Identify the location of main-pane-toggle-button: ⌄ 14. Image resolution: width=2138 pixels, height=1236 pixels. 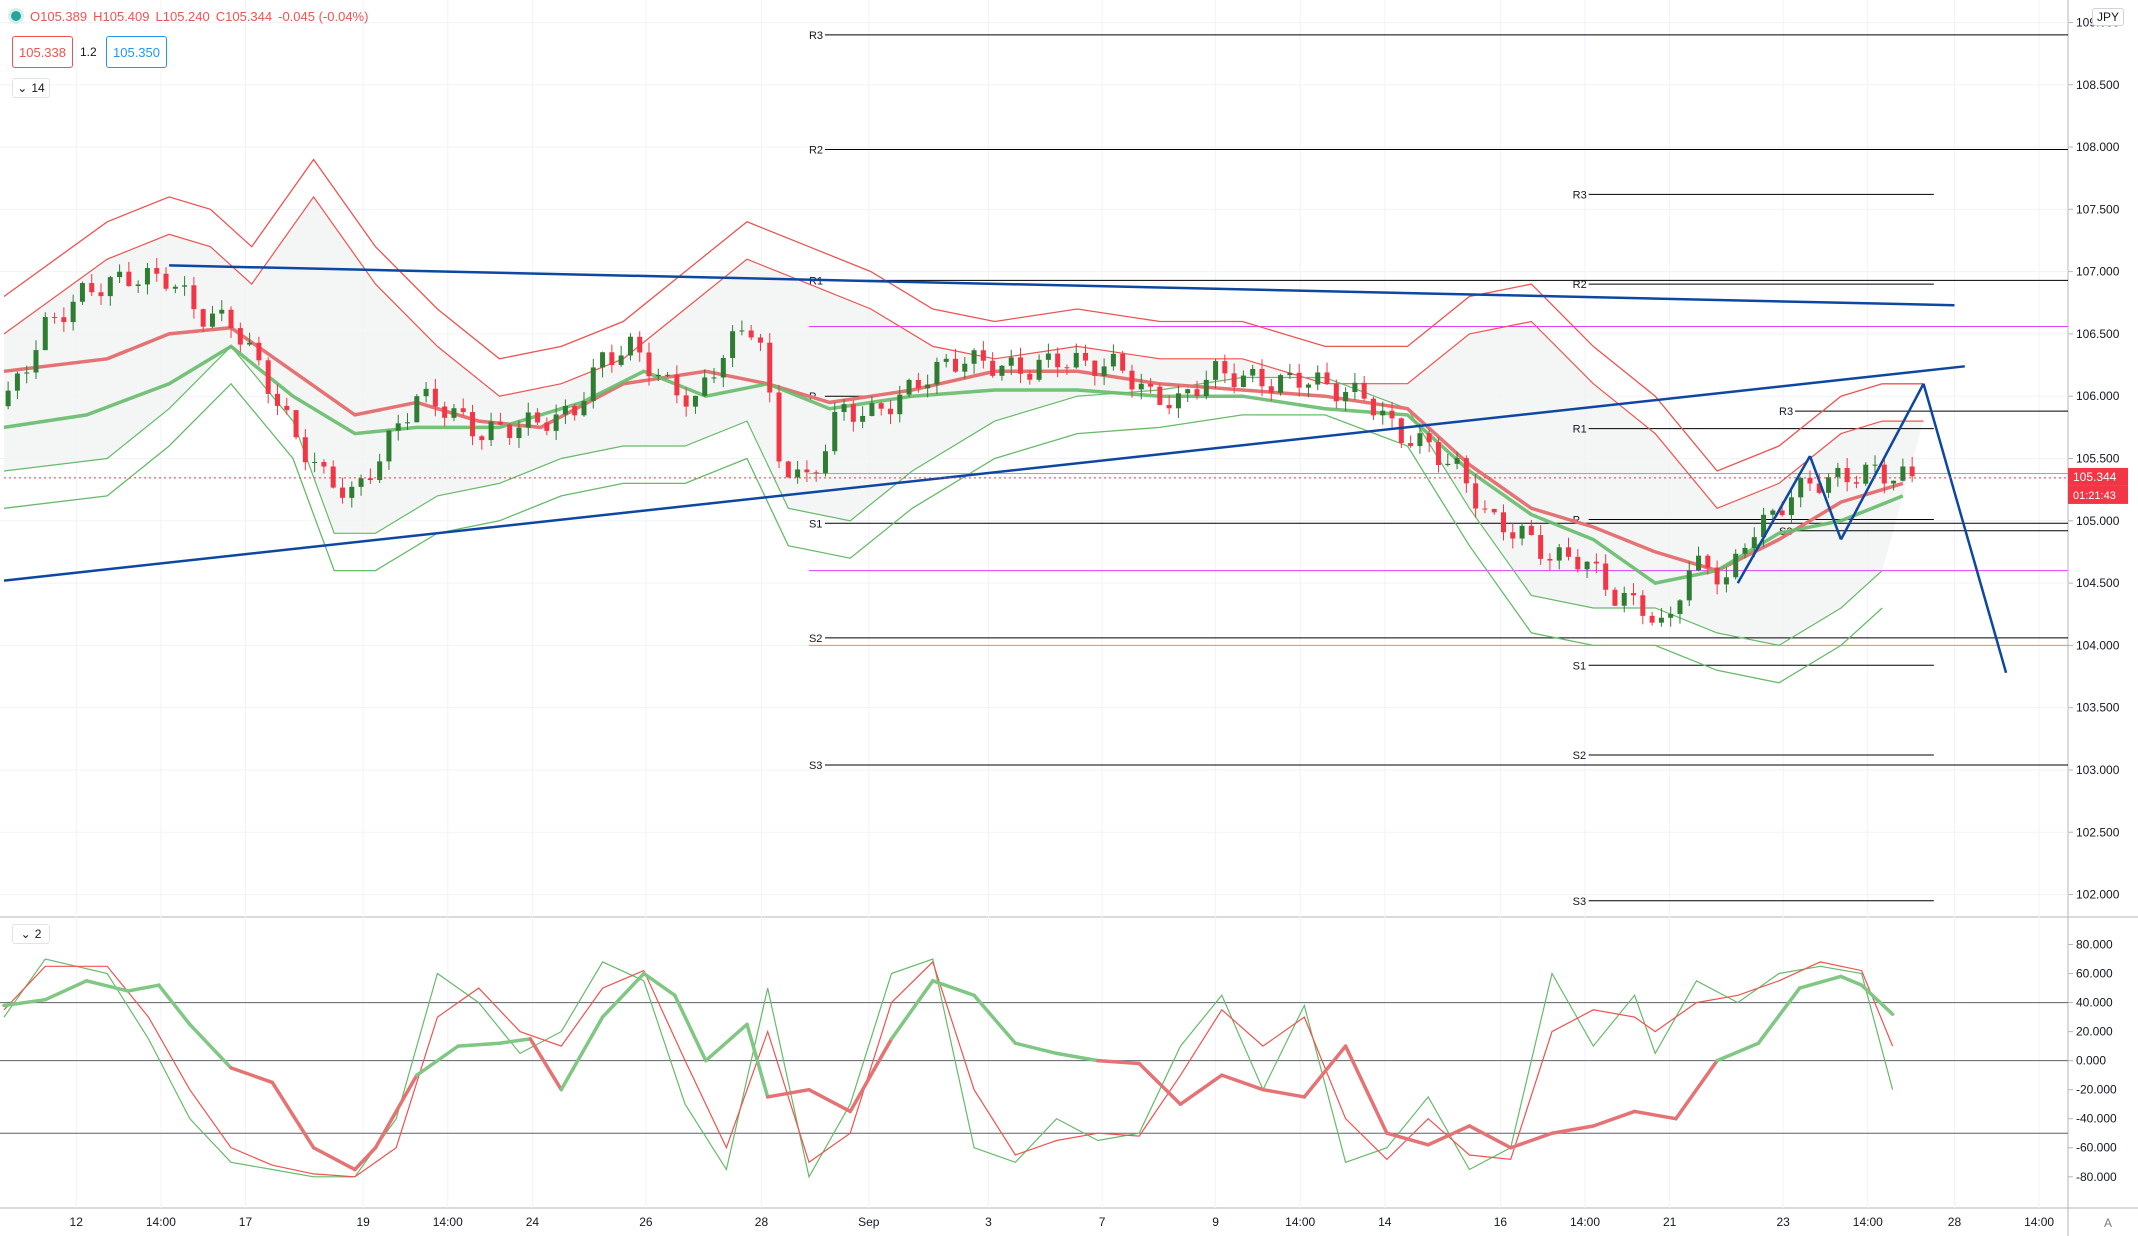
(31, 88).